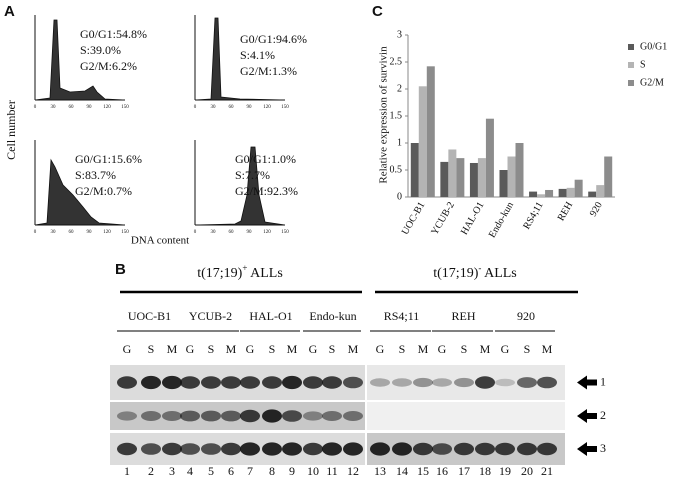  What do you see at coordinates (443, 218) in the screenshot?
I see `x-tick-label: YCUB-2` at bounding box center [443, 218].